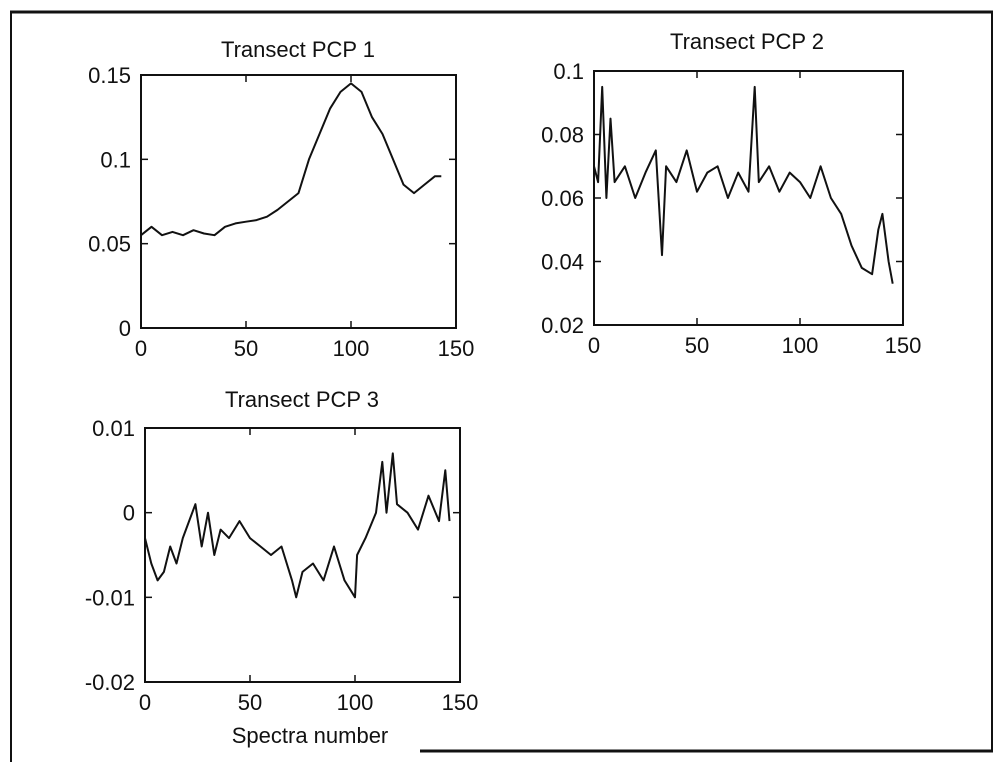 This screenshot has width=993, height=762. Describe the element at coordinates (562, 135) in the screenshot. I see `y-tick-label: 0.08` at that location.